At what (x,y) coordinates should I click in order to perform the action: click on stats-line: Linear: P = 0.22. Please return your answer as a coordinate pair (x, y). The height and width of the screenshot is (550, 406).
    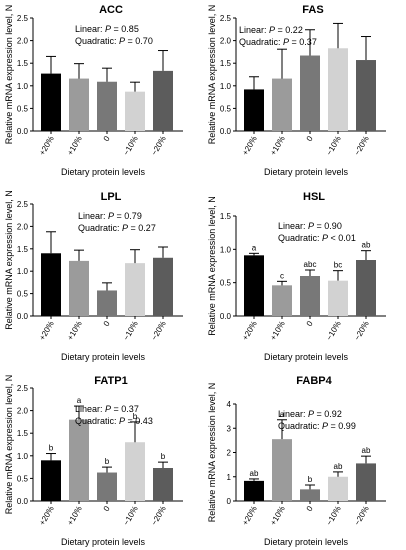
    Looking at the image, I should click on (271, 30).